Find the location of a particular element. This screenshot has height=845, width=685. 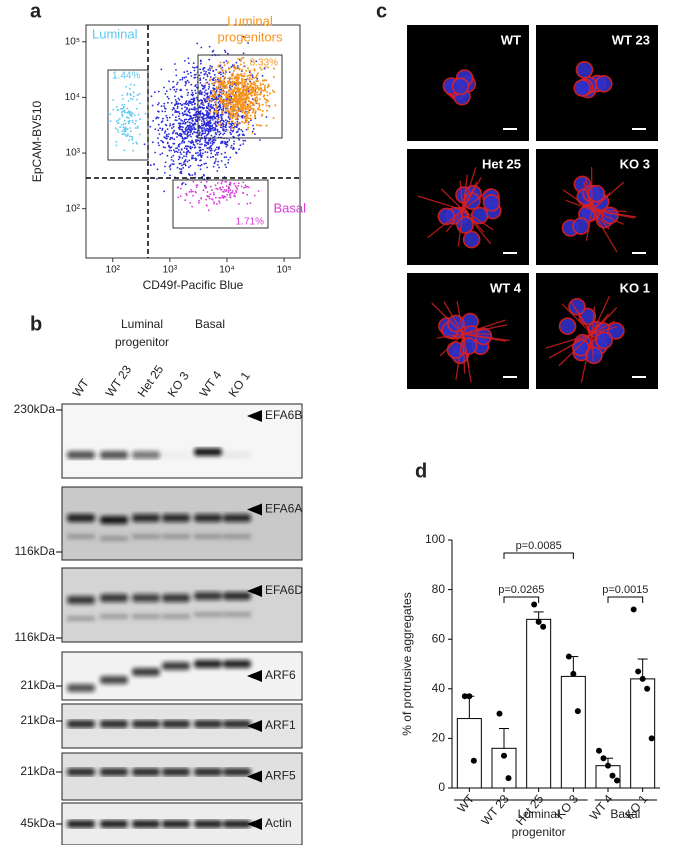

gate is located at coordinates (240, 96).